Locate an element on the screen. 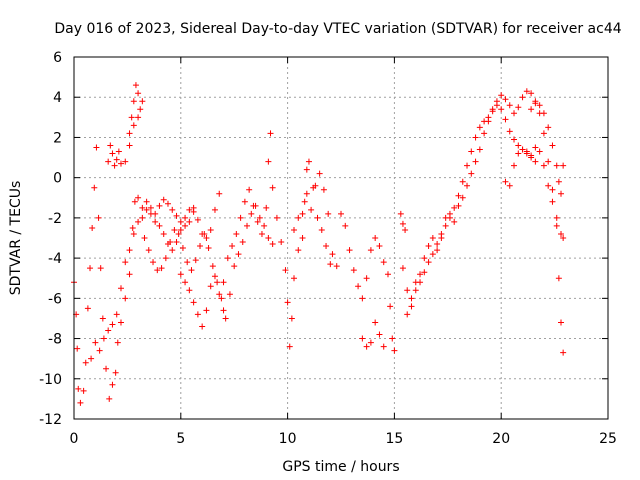  x-tick-label: 10 is located at coordinates (288, 439).